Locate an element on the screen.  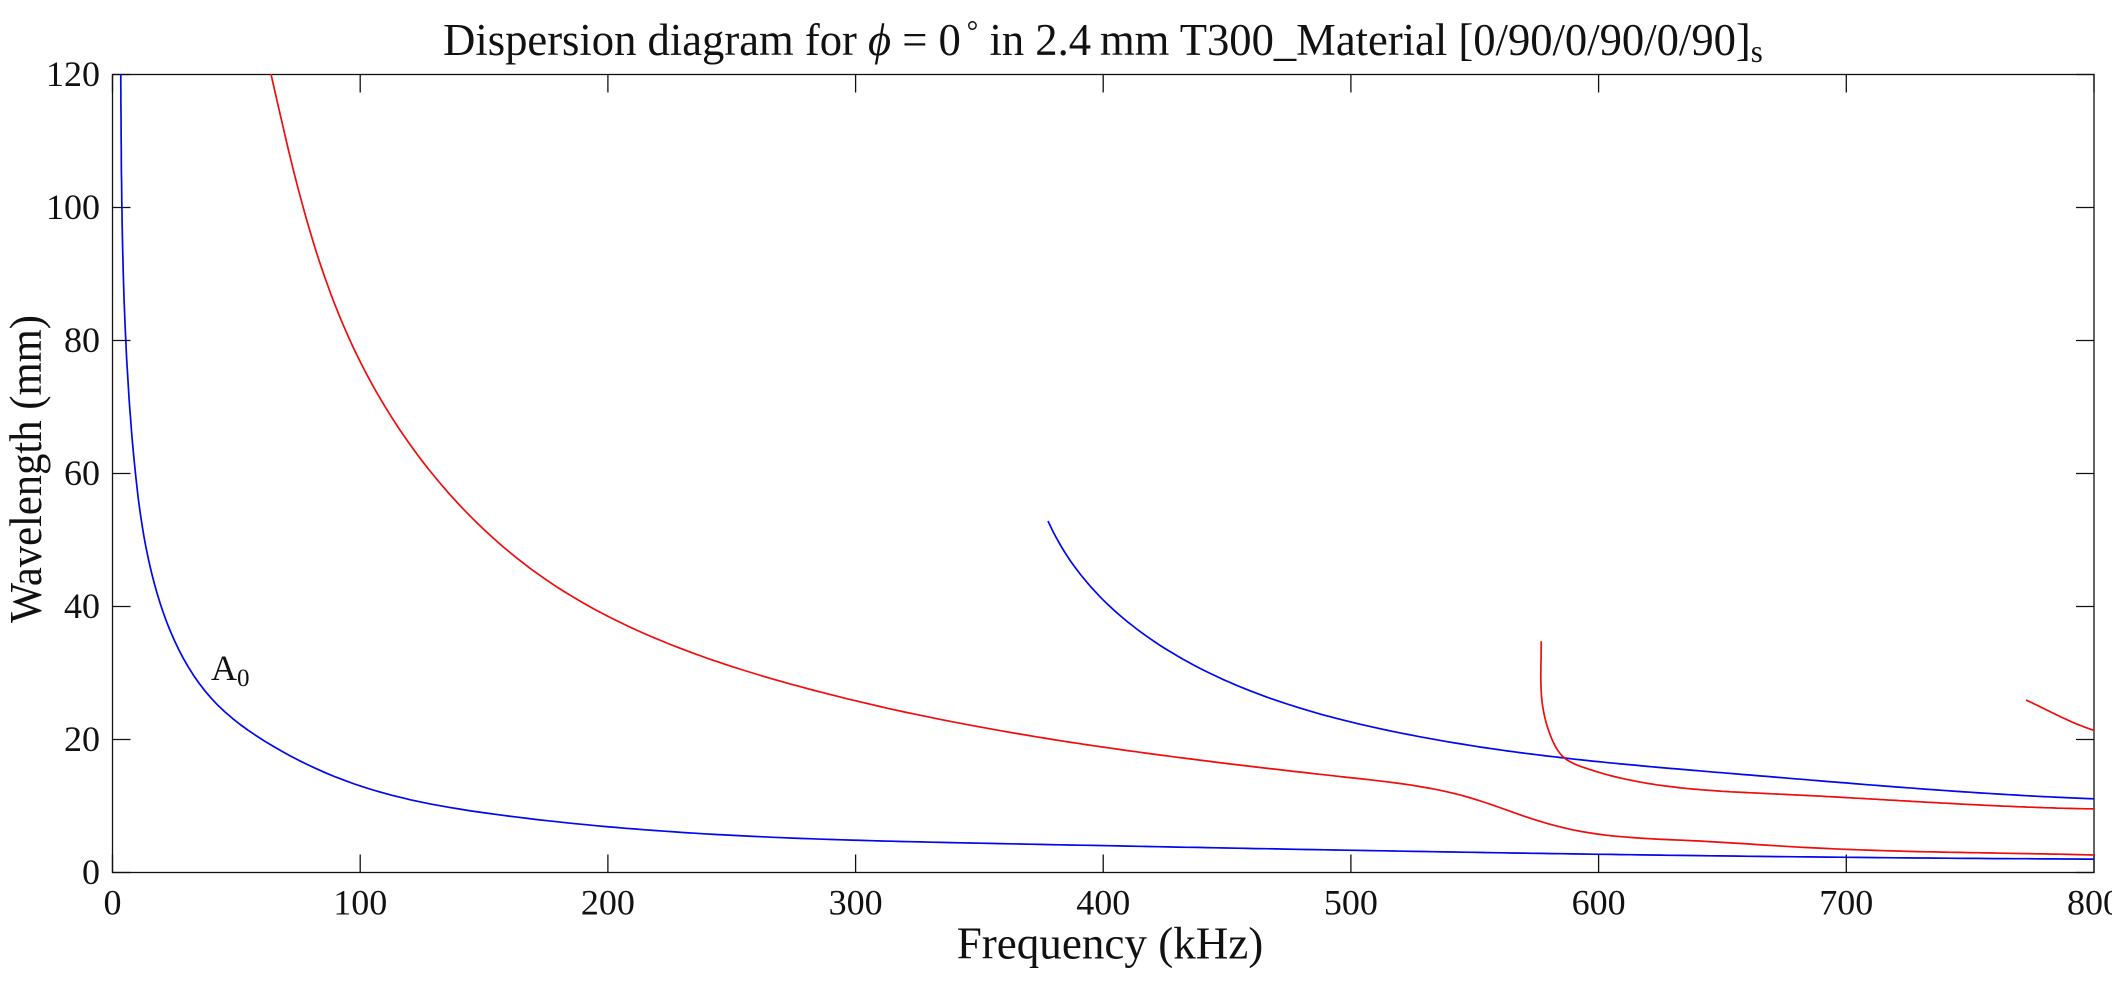
svg-text: 40 is located at coordinates (82, 606).